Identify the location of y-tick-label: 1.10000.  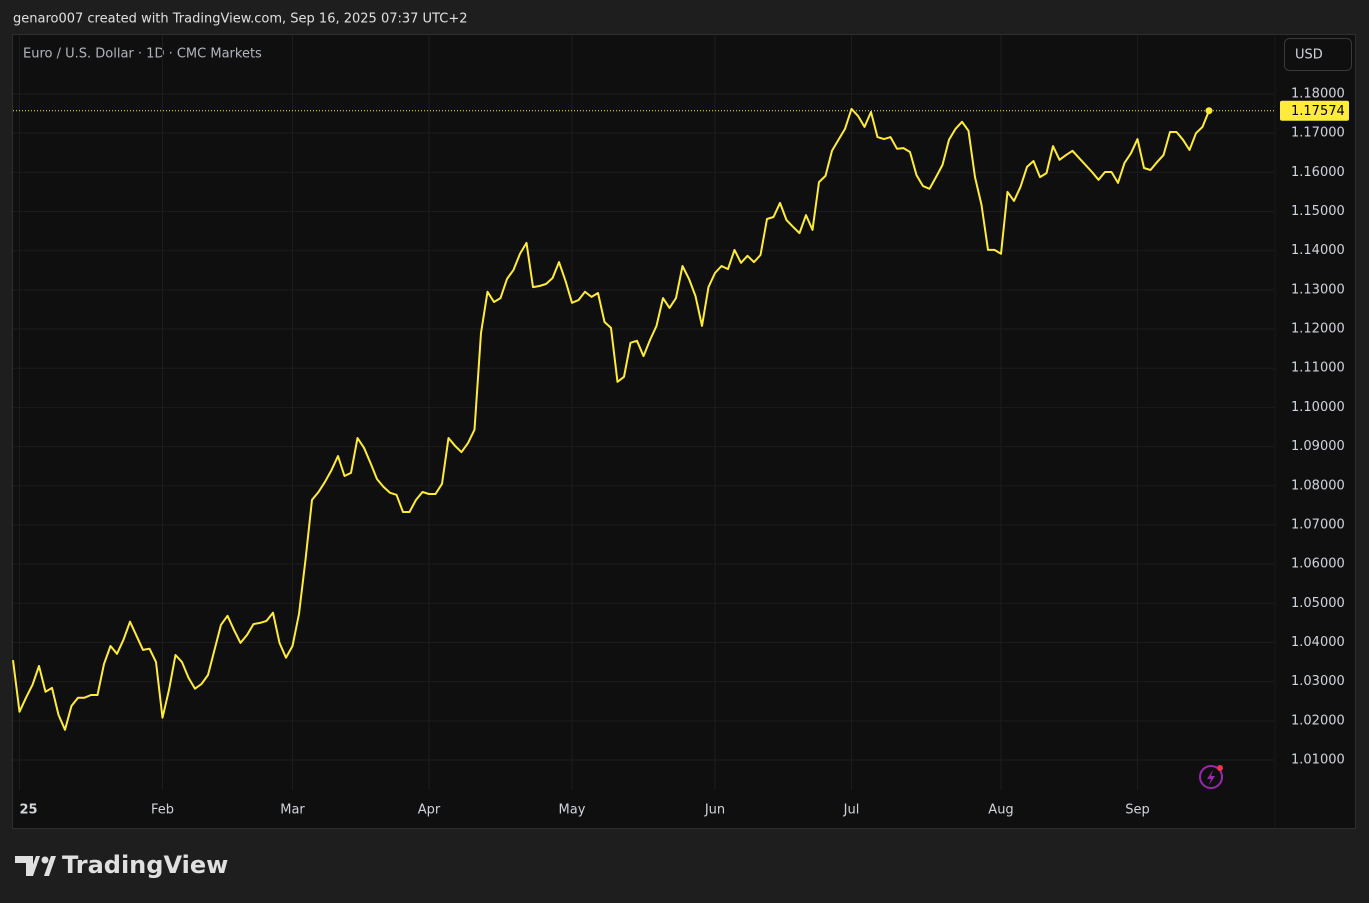
(1318, 407).